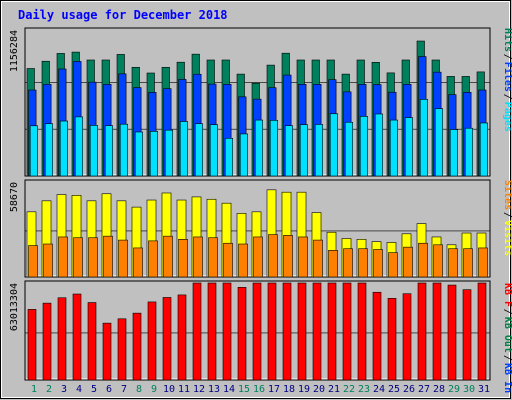  What do you see at coordinates (229, 389) in the screenshot?
I see `x-tick-label: 14` at bounding box center [229, 389].